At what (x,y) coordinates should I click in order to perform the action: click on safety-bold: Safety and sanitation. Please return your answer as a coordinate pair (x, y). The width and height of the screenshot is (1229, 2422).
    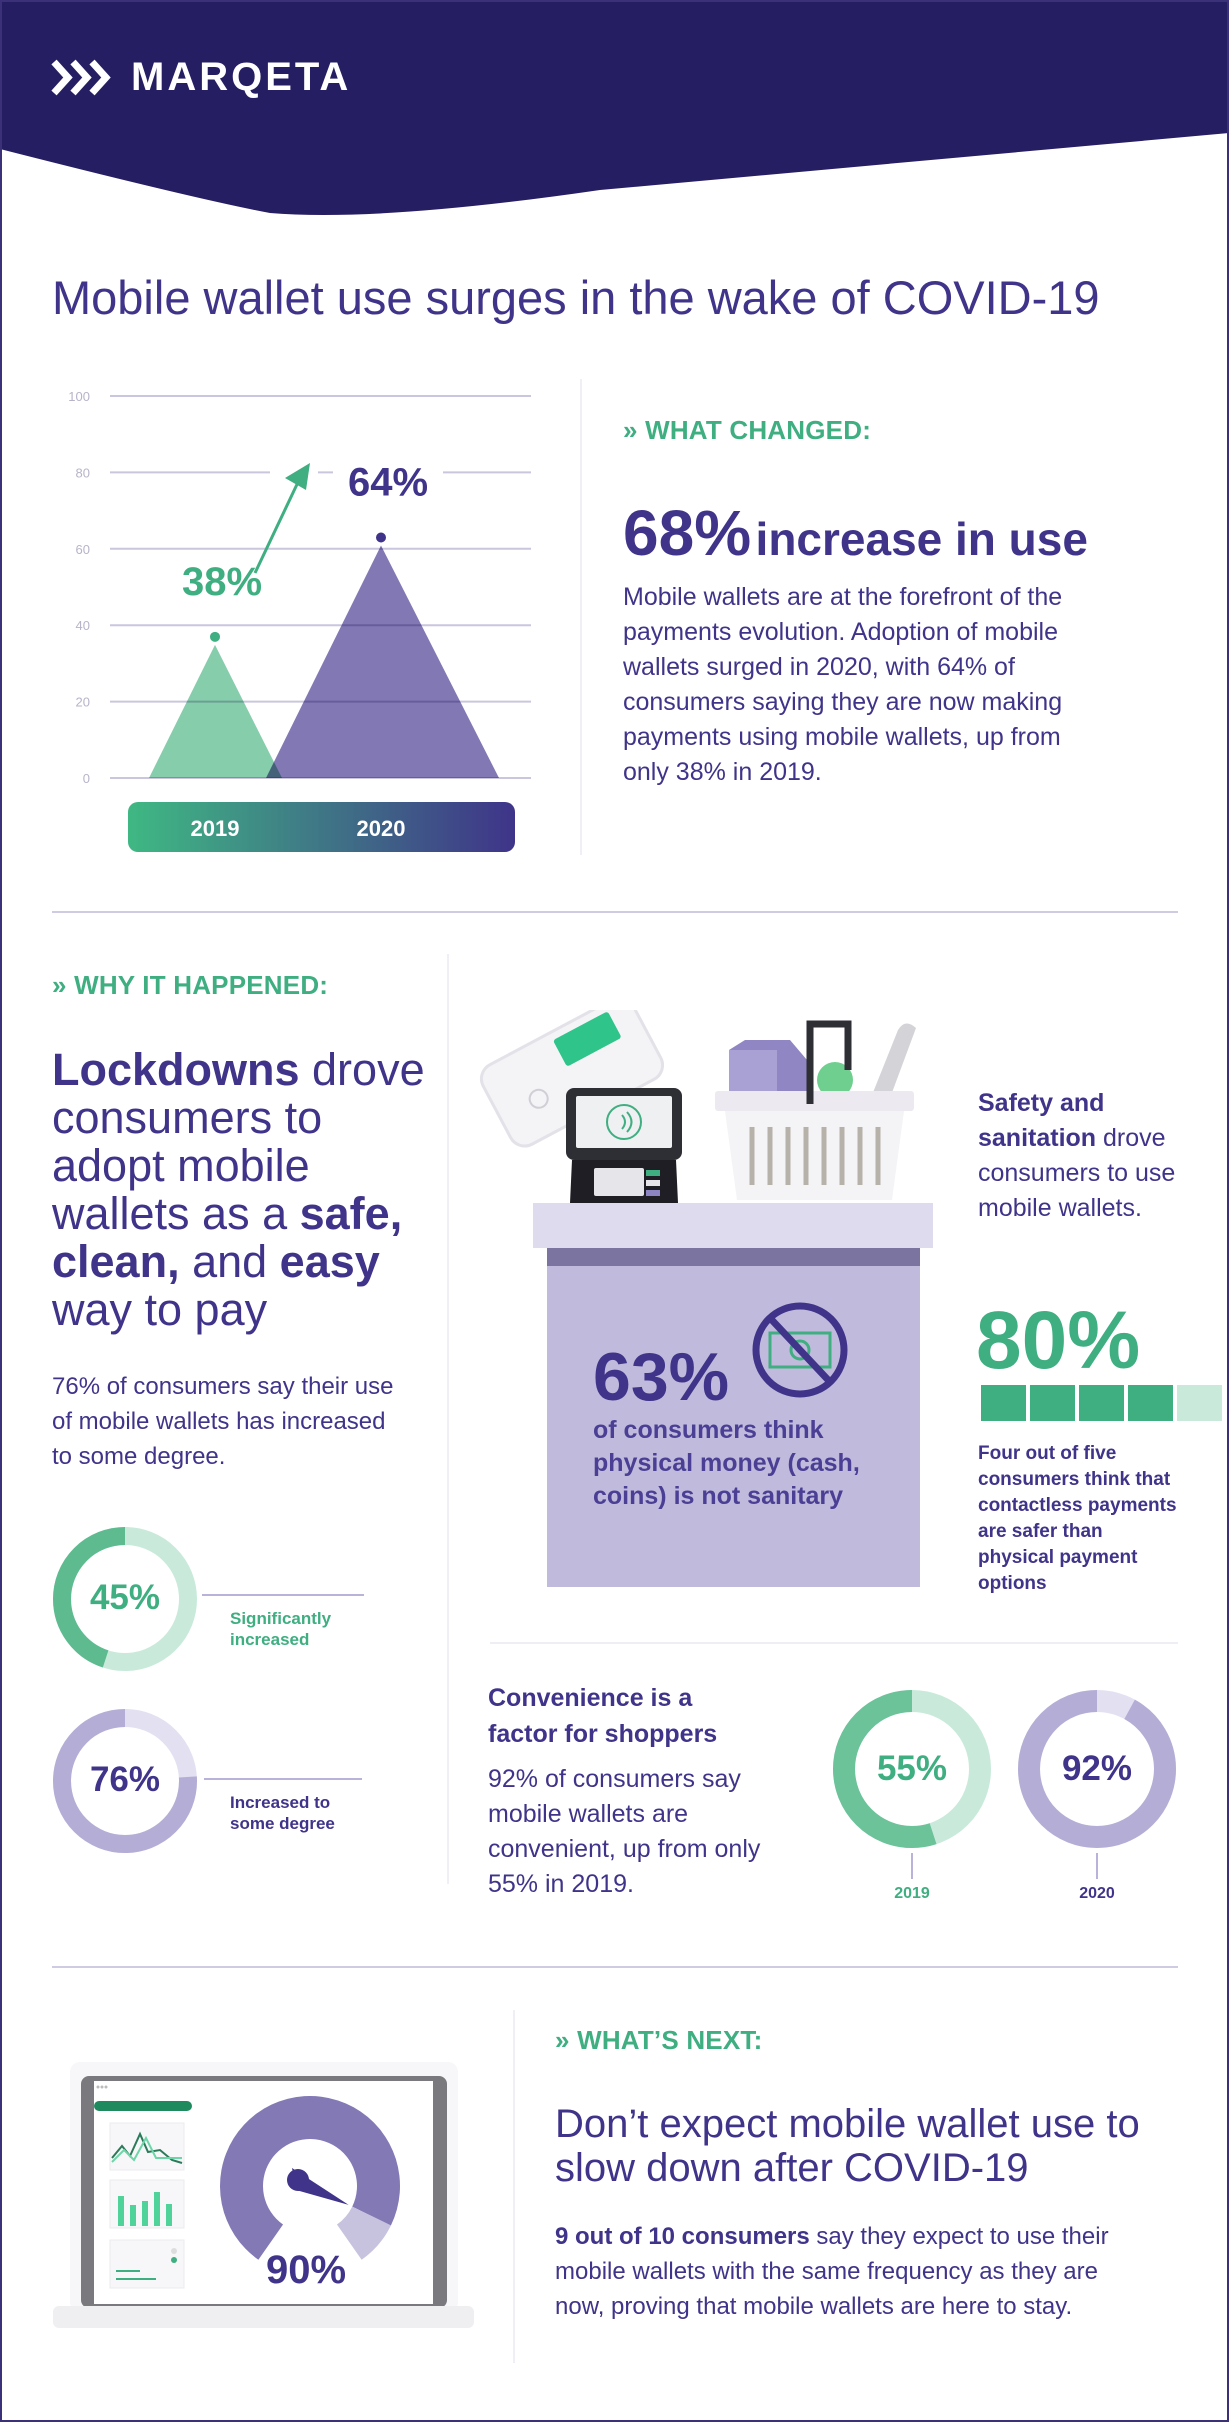
    Looking at the image, I should click on (1041, 1120).